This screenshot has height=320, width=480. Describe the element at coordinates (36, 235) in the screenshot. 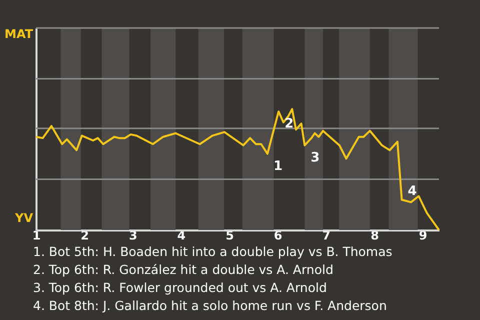

I see `x-tick-label: 1` at that location.